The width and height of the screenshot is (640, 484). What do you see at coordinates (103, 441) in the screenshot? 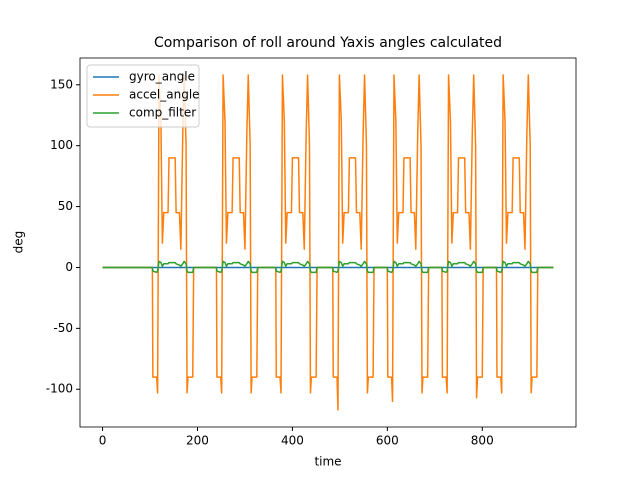
I see `x-tick-label: 0` at bounding box center [103, 441].